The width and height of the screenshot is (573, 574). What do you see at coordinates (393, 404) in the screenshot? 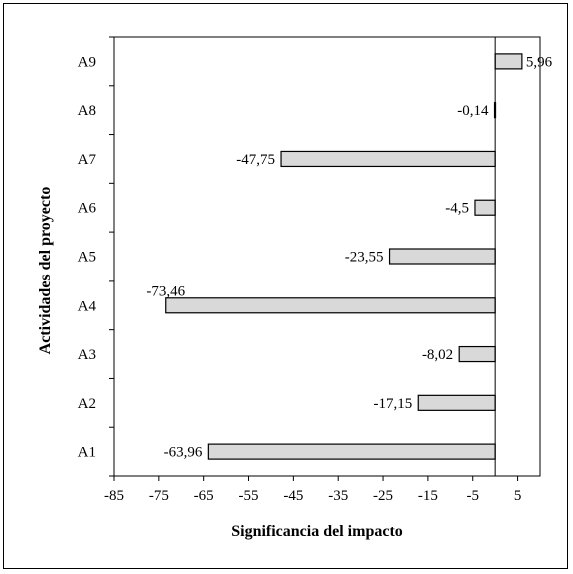
I see `data-label-a2: -17,15` at bounding box center [393, 404].